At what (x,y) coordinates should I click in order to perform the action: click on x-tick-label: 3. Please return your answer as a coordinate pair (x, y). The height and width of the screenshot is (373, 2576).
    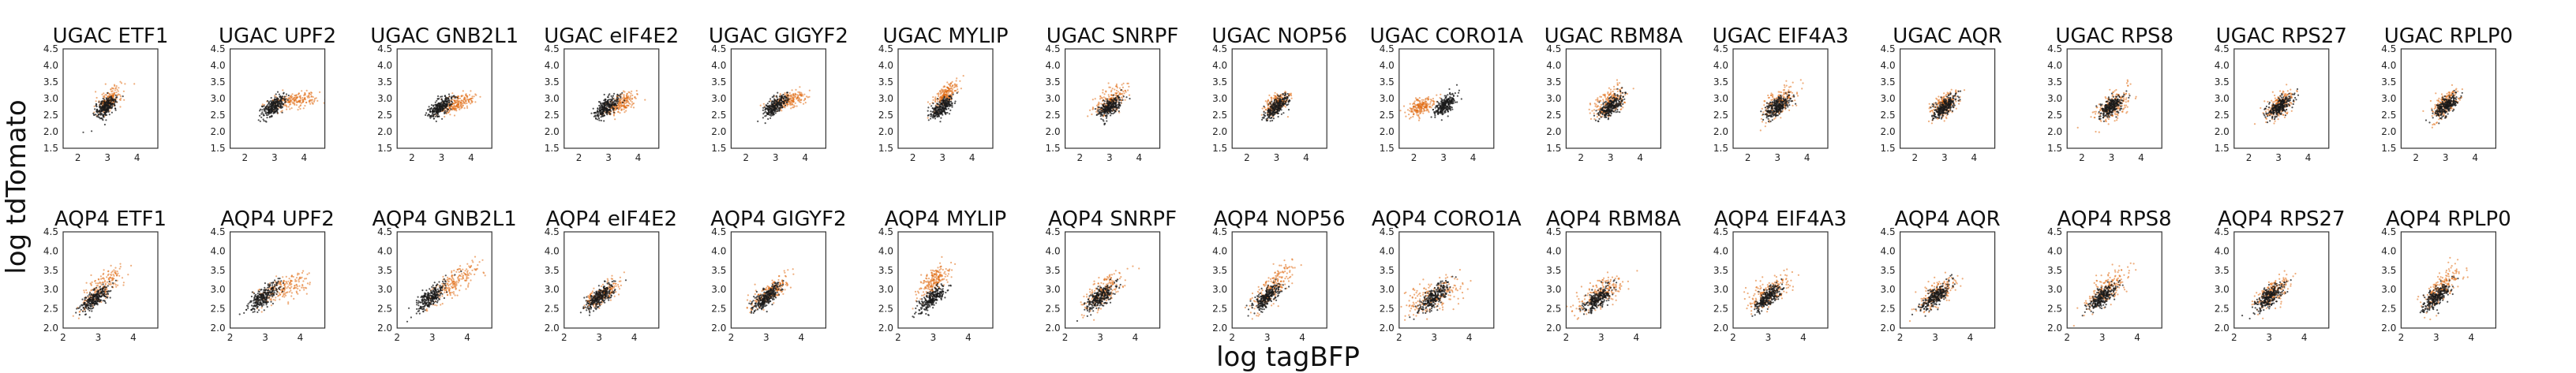
    Looking at the image, I should click on (1611, 157).